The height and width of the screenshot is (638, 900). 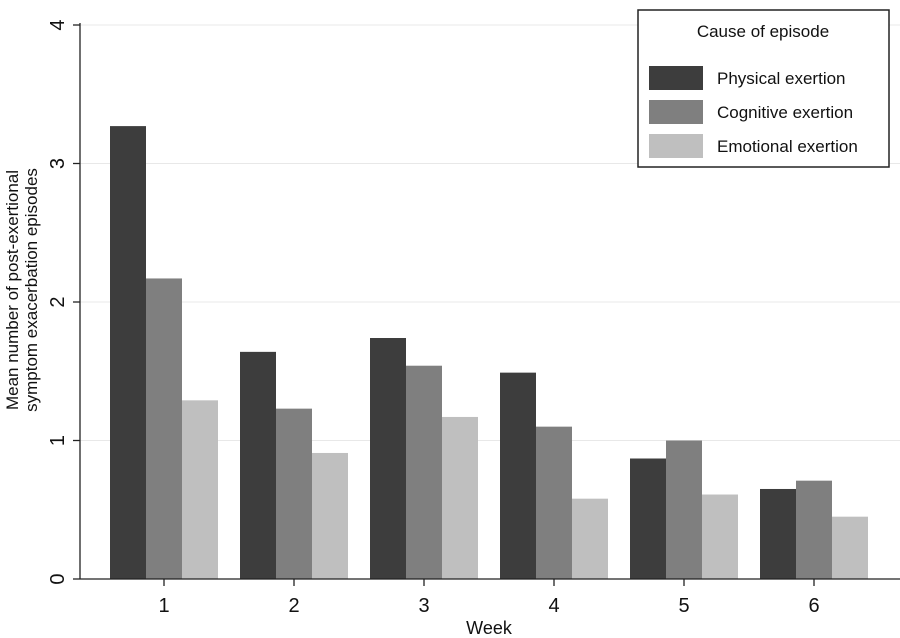 I want to click on y-tick-label: 4, so click(x=58, y=24).